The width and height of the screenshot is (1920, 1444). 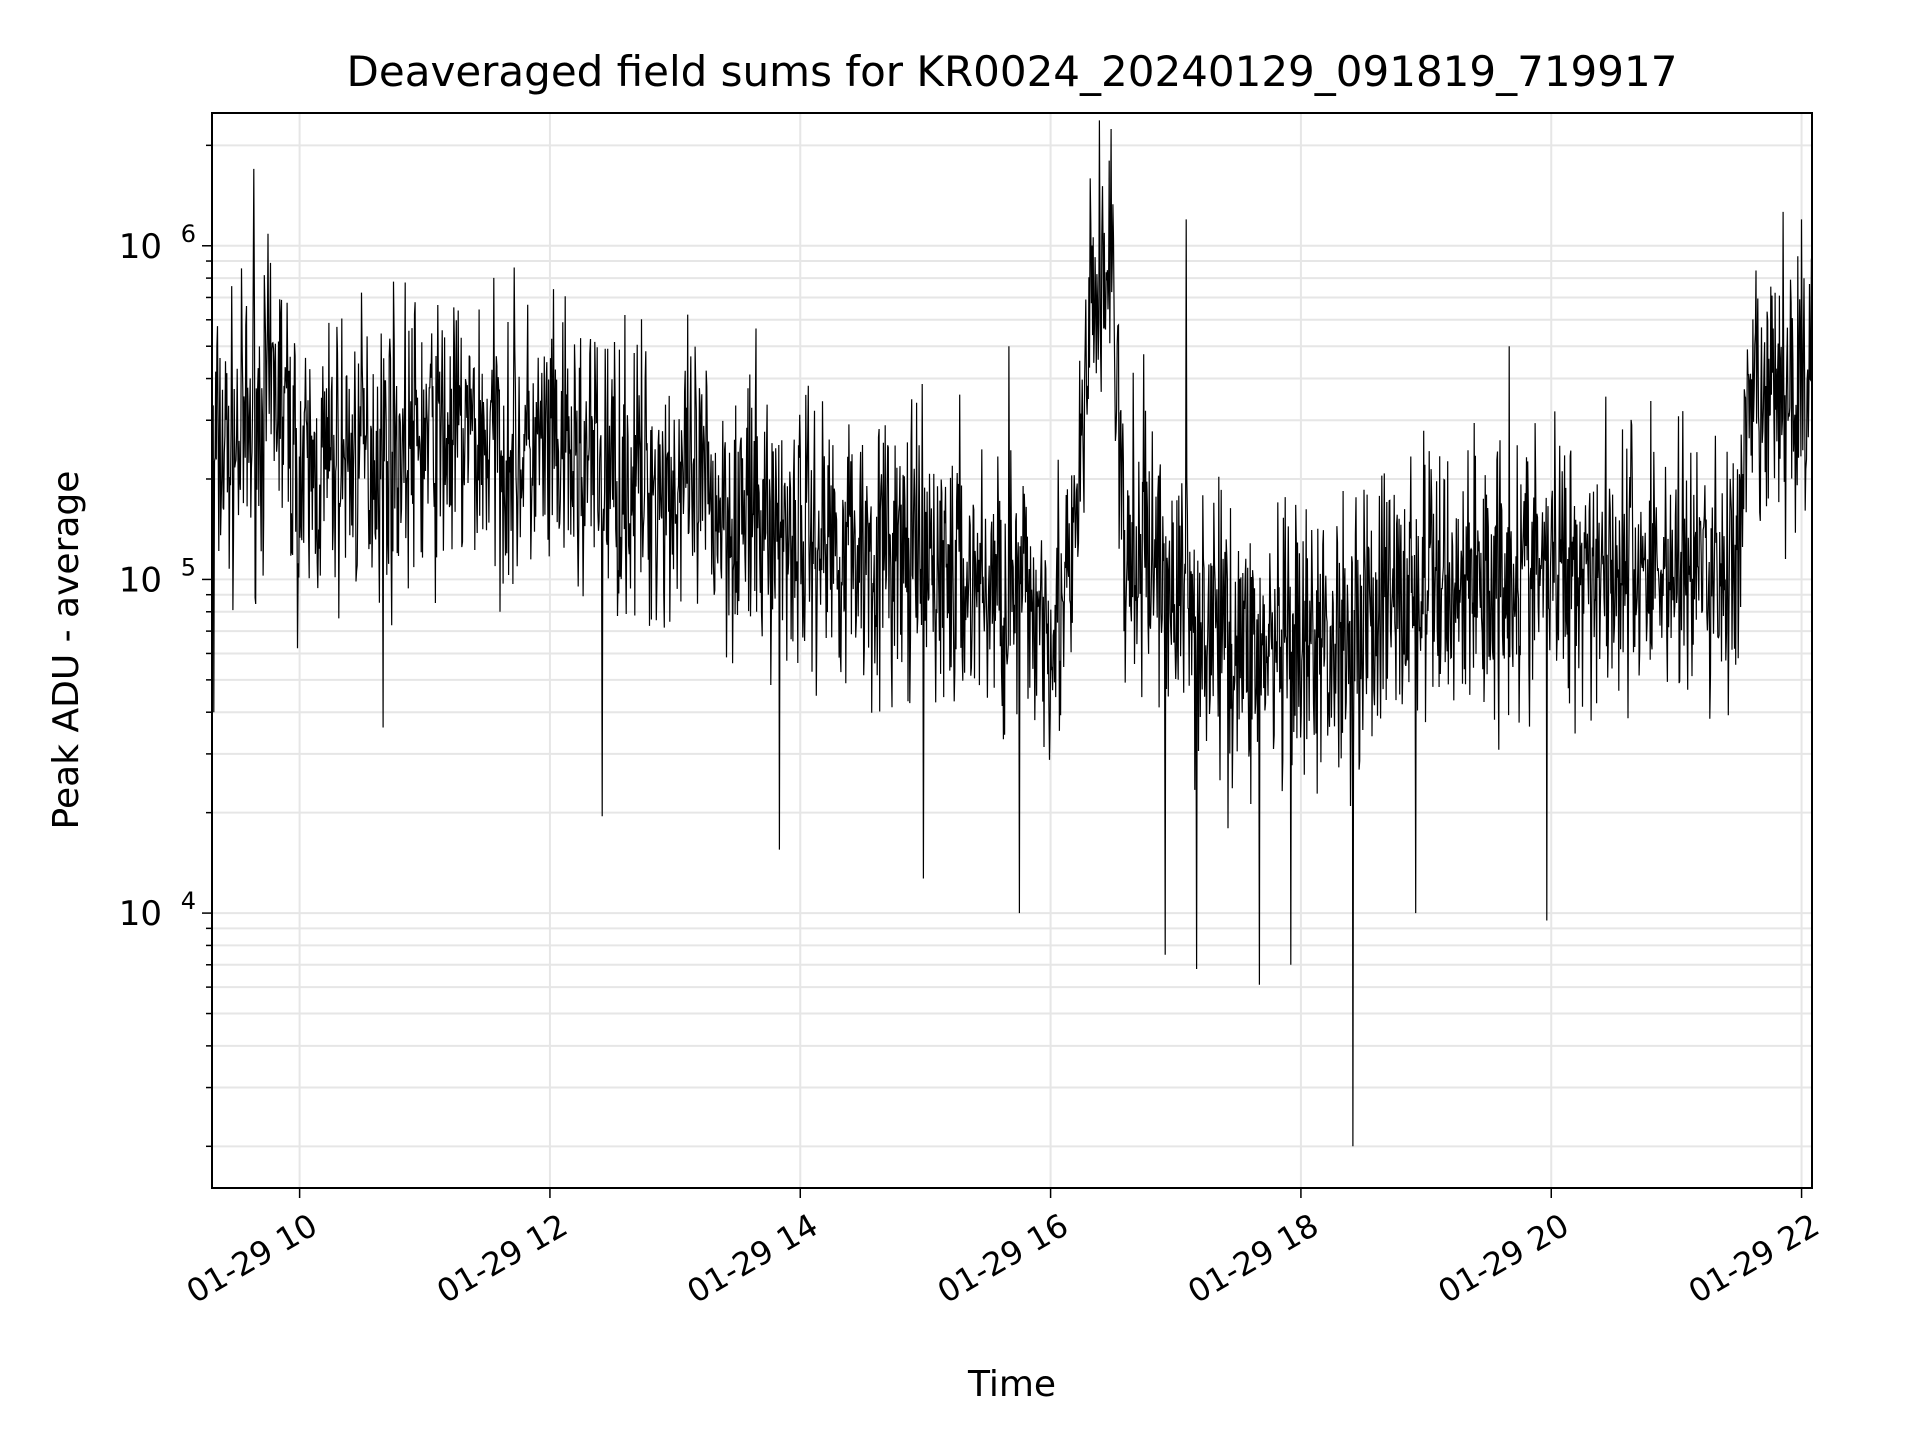 I want to click on y-axis-ticks: 10 4 10 5 10 6, so click(x=165, y=646).